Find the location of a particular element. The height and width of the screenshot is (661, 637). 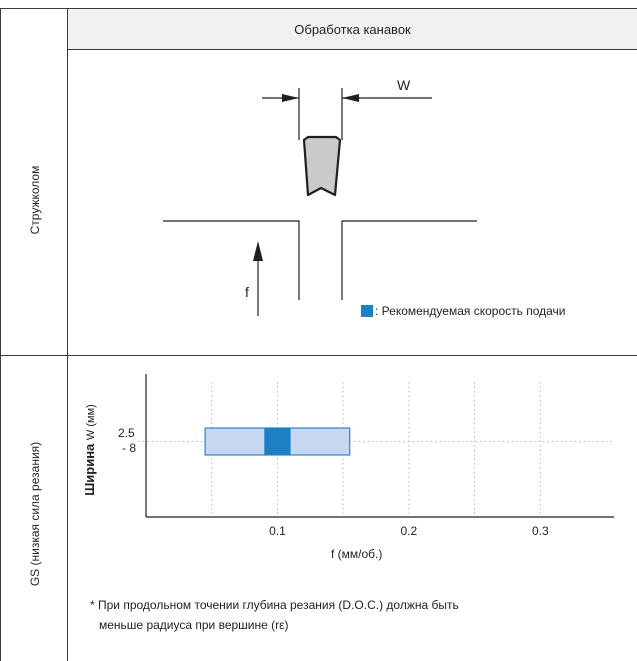

chart-xtick-label-0: 0.1 is located at coordinates (277, 531).